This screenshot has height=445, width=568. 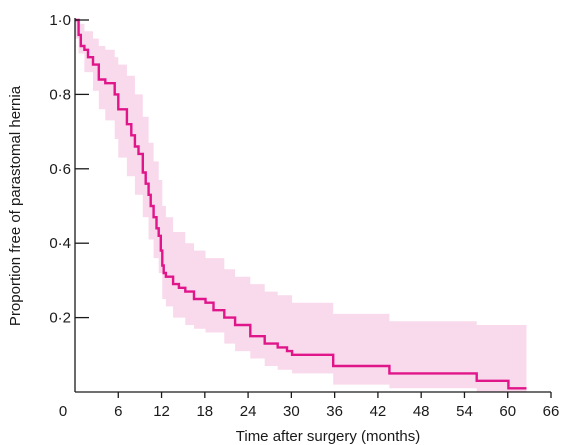 What do you see at coordinates (464, 411) in the screenshot?
I see `x-tick-label: 54` at bounding box center [464, 411].